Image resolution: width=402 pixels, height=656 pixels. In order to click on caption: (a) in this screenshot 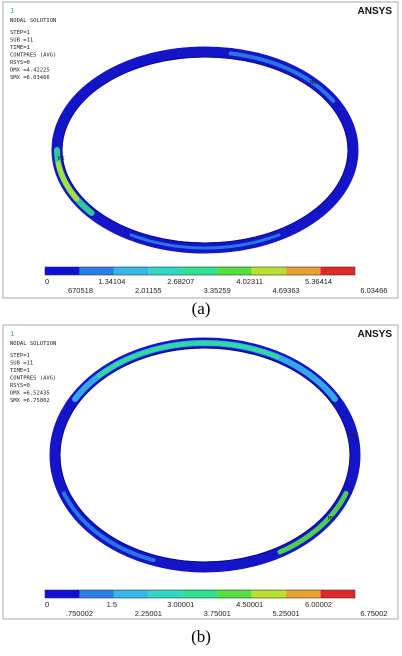, I will do `click(201, 308)`.